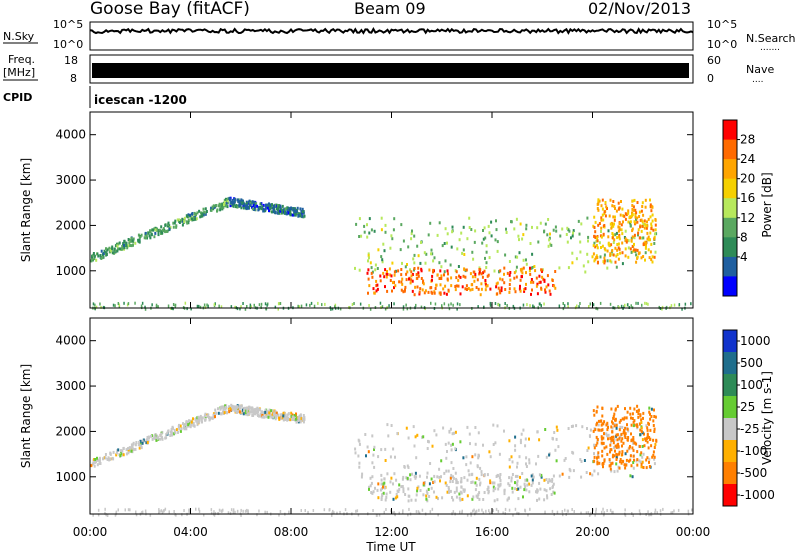 The width and height of the screenshot is (800, 554). I want to click on noise-left-tick-top: 10^5, so click(68, 24).